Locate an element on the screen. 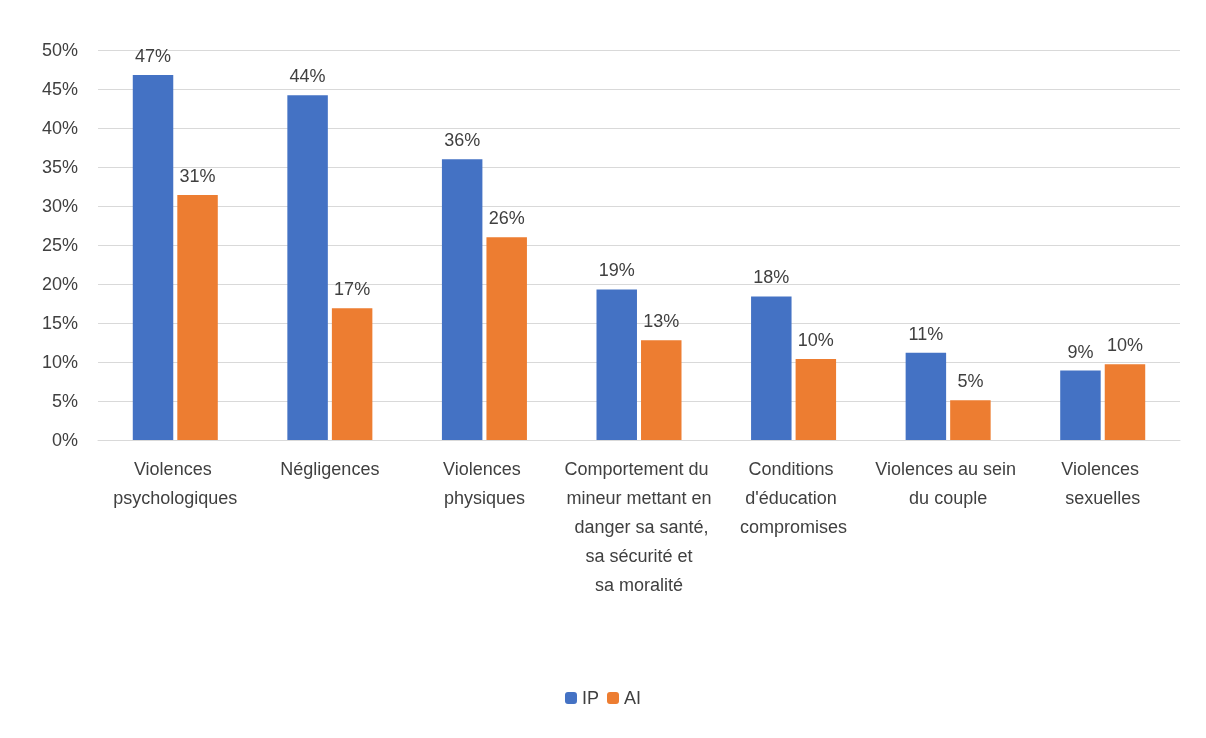 This screenshot has width=1206, height=738. legend-label: AI is located at coordinates (633, 698).